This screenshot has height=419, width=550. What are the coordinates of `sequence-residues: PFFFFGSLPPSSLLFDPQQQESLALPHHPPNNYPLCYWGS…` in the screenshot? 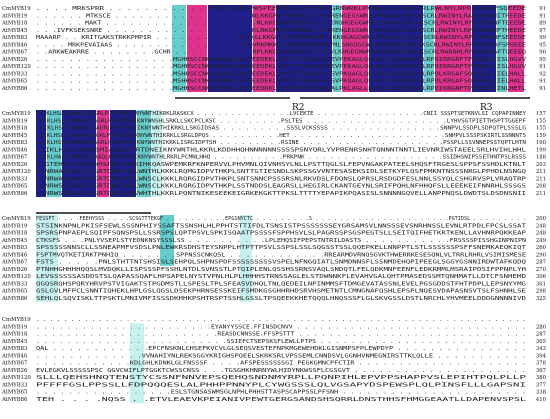 It's located at (281, 385).